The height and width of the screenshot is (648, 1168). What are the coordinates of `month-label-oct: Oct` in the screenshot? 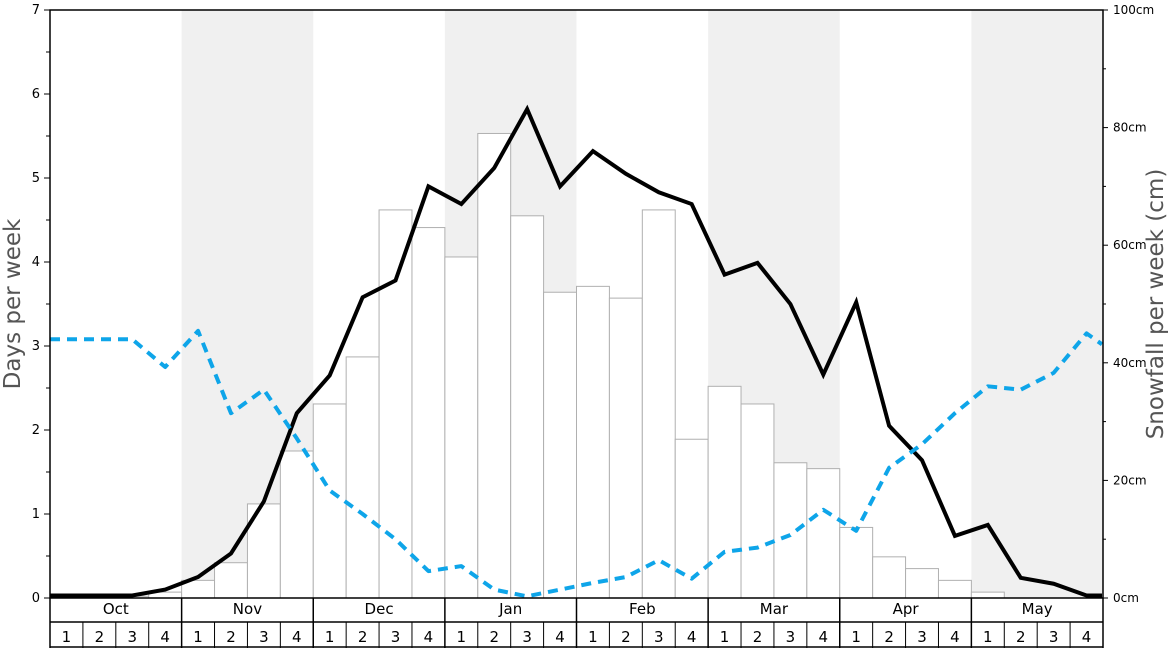 It's located at (116, 609).